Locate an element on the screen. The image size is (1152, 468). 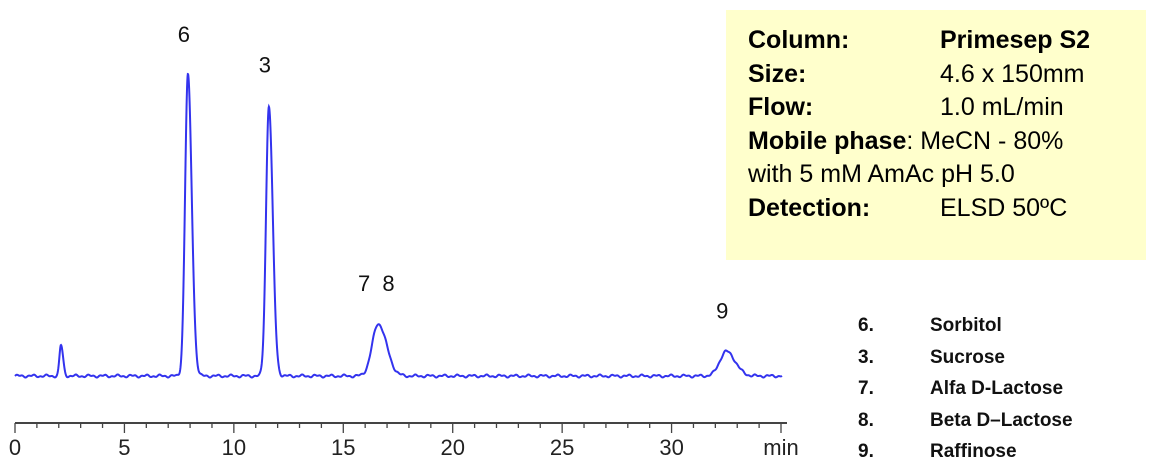
x-axis: 0 5 10 15 20 25 30 min is located at coordinates (404, 441).